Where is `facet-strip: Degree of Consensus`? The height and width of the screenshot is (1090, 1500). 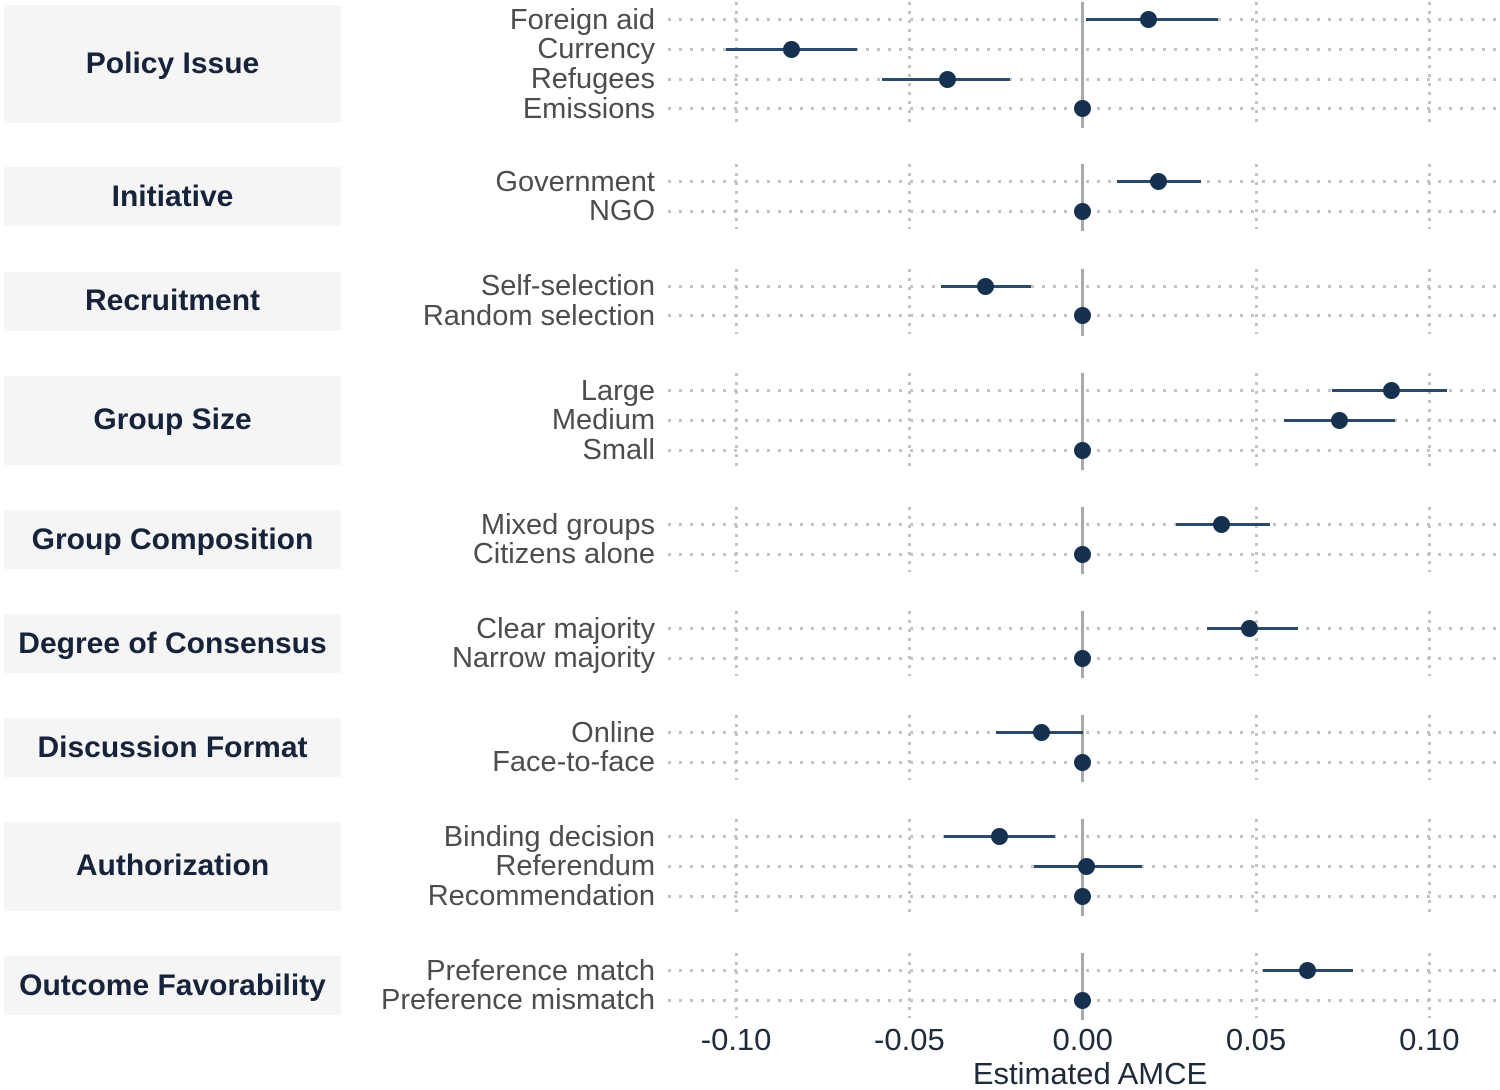
facet-strip: Degree of Consensus is located at coordinates (172, 644).